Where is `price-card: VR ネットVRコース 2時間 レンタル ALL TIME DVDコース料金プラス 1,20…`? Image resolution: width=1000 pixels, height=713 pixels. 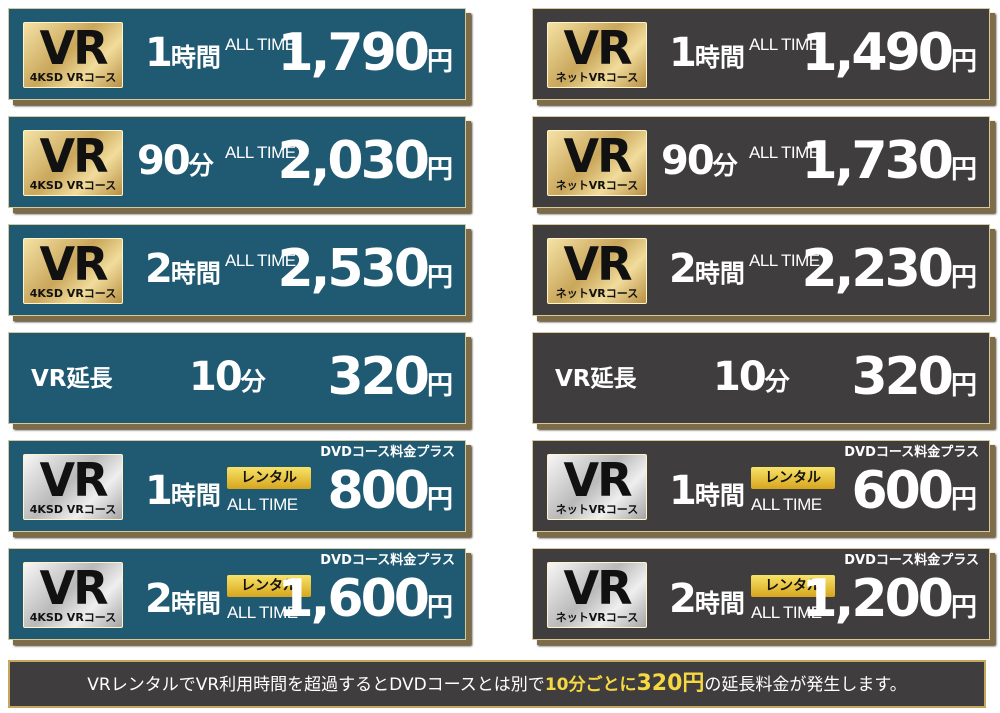
price-card: VR ネットVRコース 2時間 レンタル ALL TIME DVDコース料金プラス 1,20… is located at coordinates (761, 594).